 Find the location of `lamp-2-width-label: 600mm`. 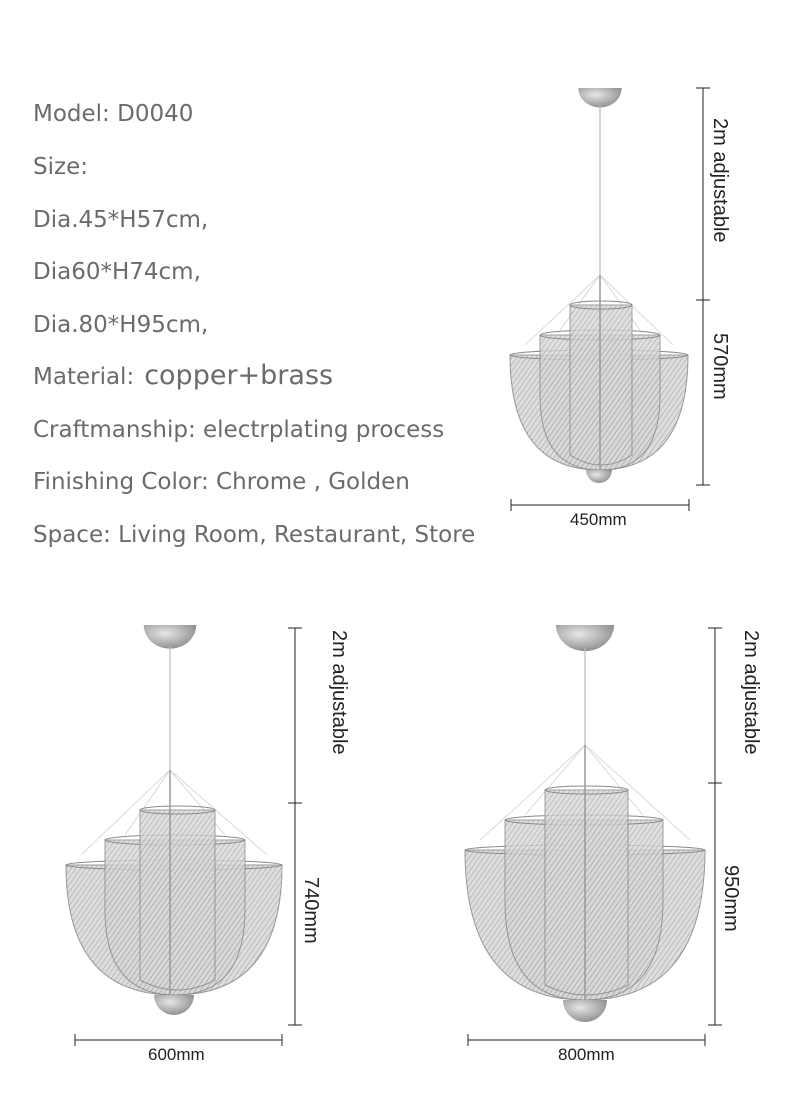

lamp-2-width-label: 600mm is located at coordinates (176, 1054).